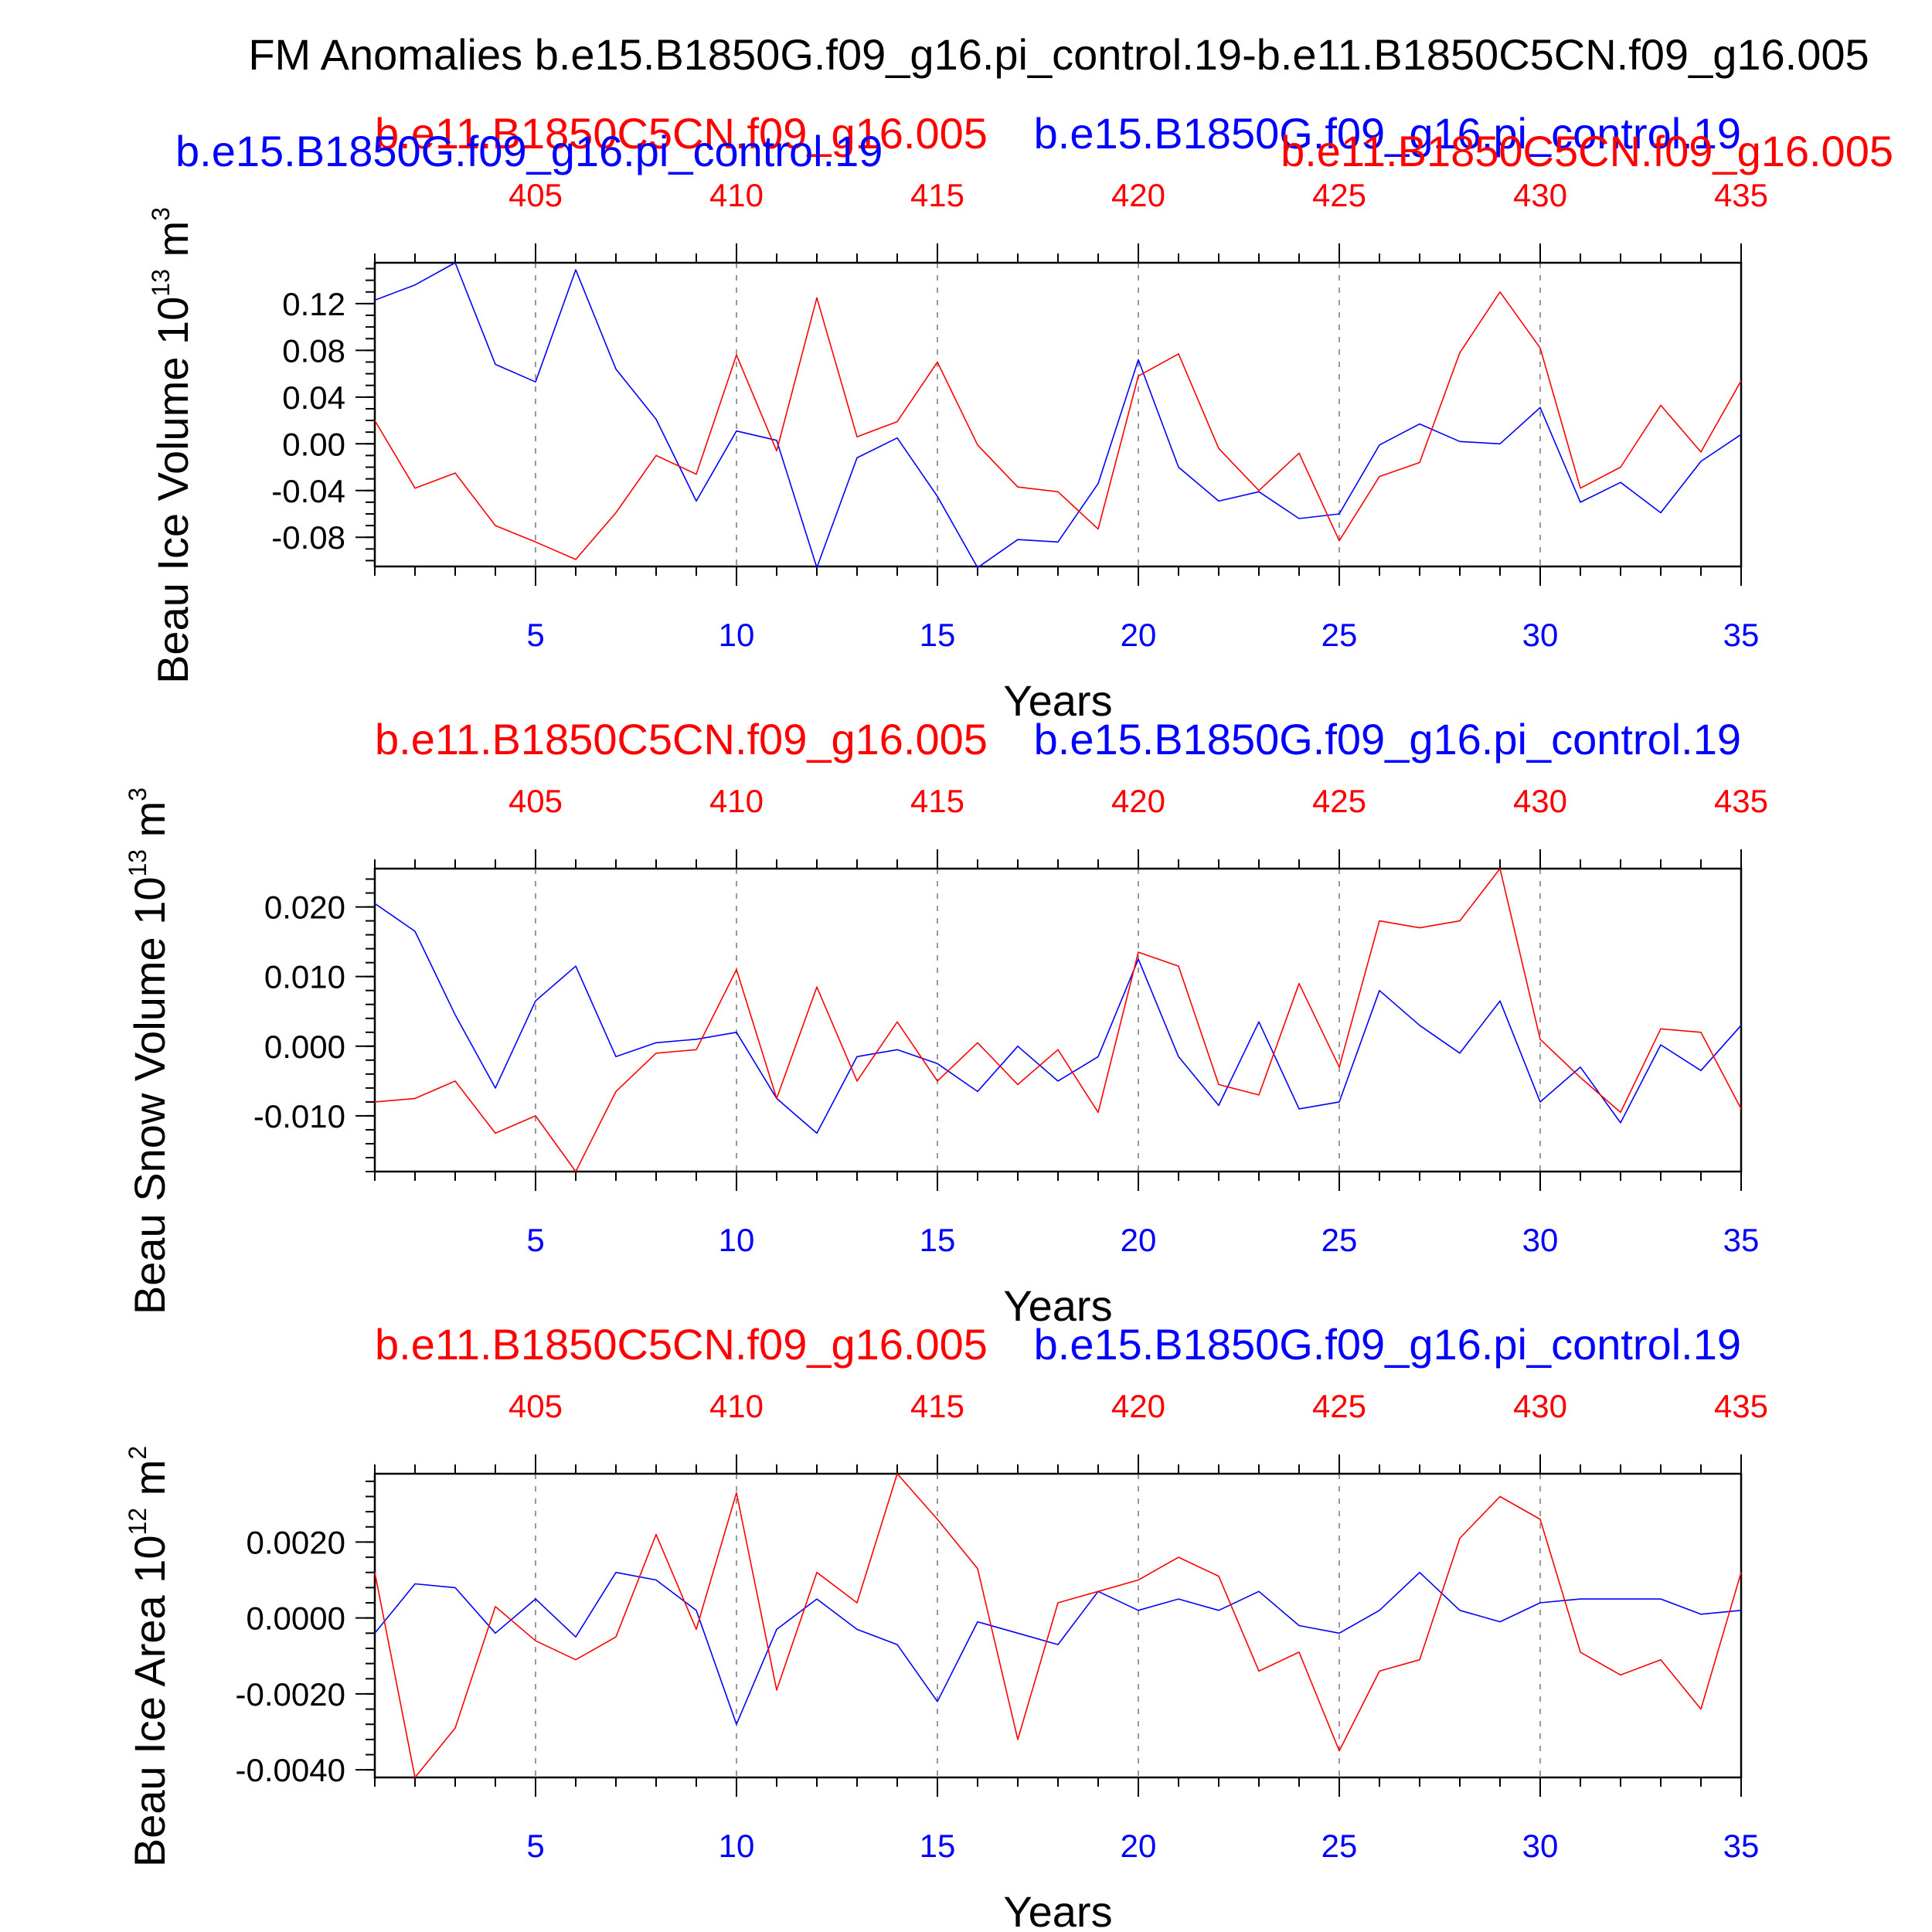  I want to click on y-tick-label: 0.010, so click(305, 977).